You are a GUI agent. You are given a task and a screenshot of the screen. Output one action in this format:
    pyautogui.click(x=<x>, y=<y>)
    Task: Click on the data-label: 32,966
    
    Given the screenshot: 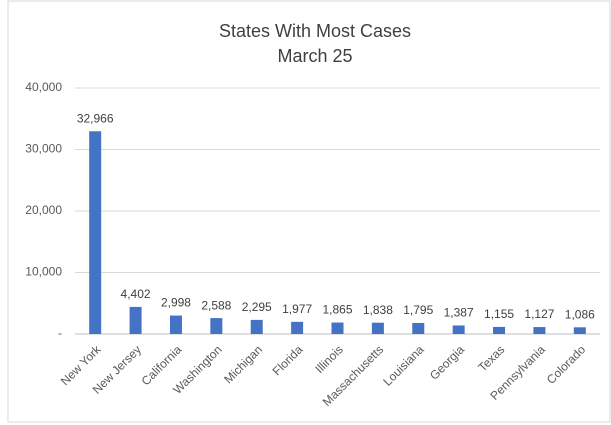 What is the action you would take?
    pyautogui.click(x=95, y=118)
    